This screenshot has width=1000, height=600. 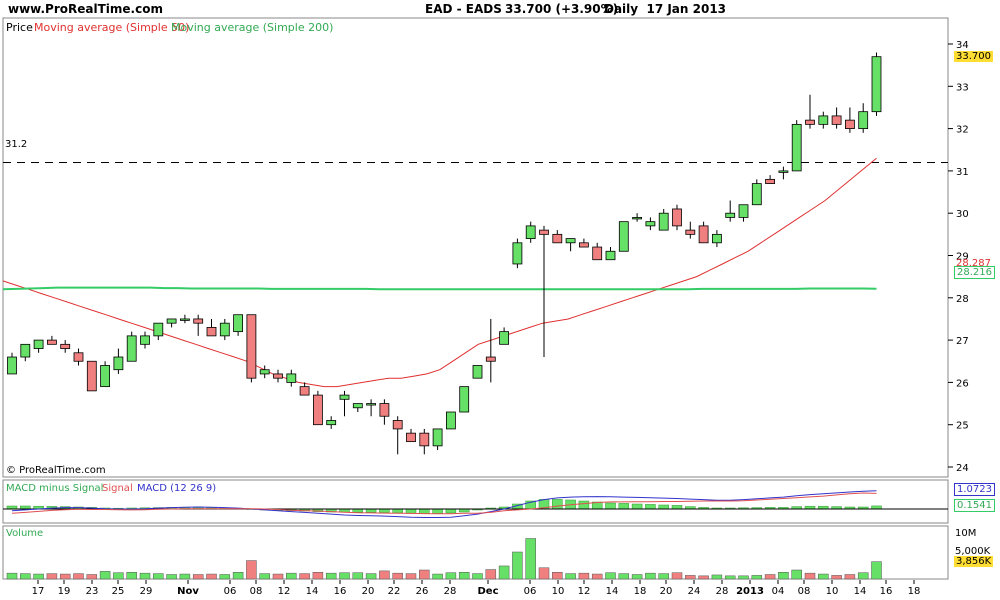 I want to click on price-change-info: 33.700 (+3.90%), so click(x=562, y=9).